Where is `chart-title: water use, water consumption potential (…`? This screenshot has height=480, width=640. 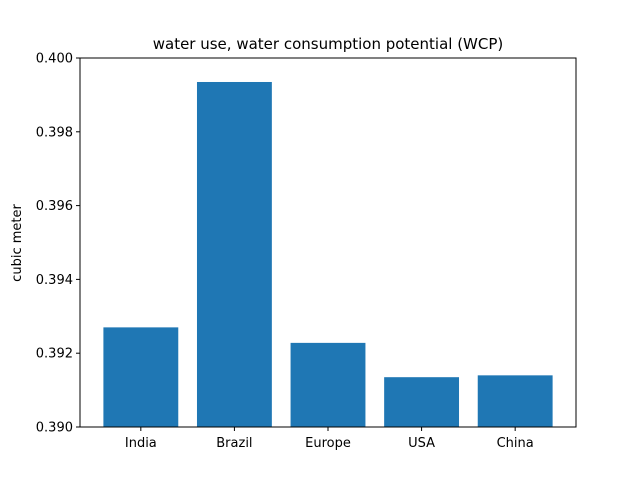
chart-title: water use, water consumption potential (… is located at coordinates (328, 44).